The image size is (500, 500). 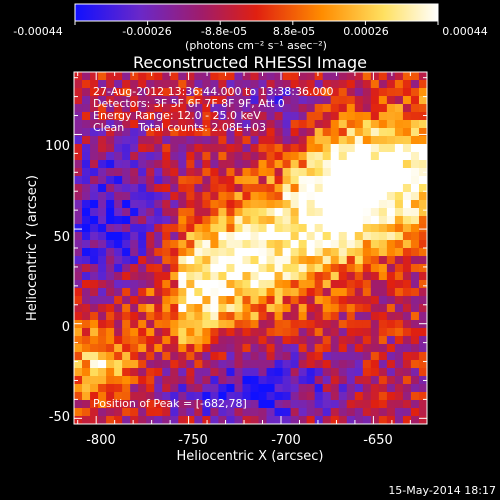 I want to click on colorbar-unit-label: (photons cm⁻² s⁻¹ asec⁻²), so click(x=256, y=45).